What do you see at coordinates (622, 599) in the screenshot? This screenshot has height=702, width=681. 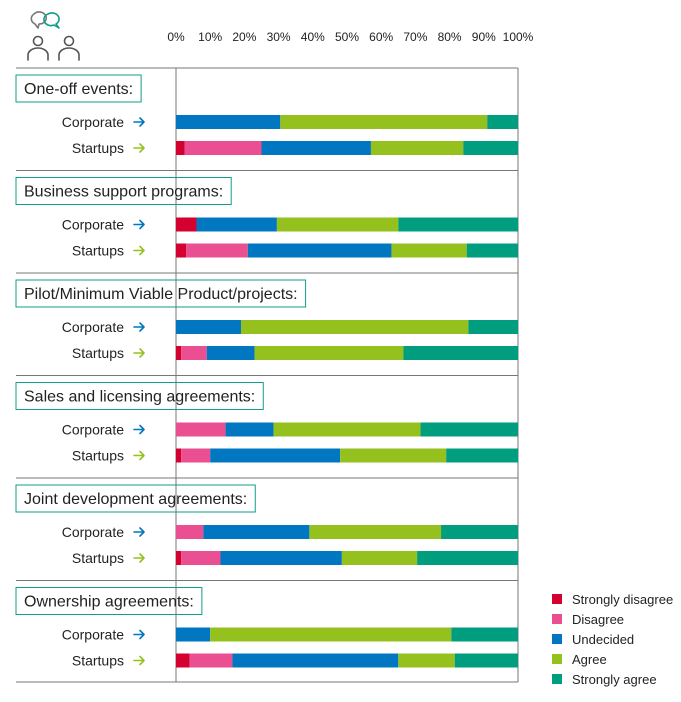 I see `legend-label: Strongly disagree` at bounding box center [622, 599].